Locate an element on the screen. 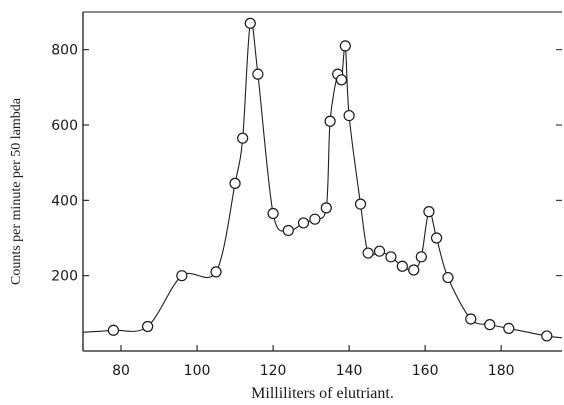  x-tick-label: 120 is located at coordinates (273, 371).